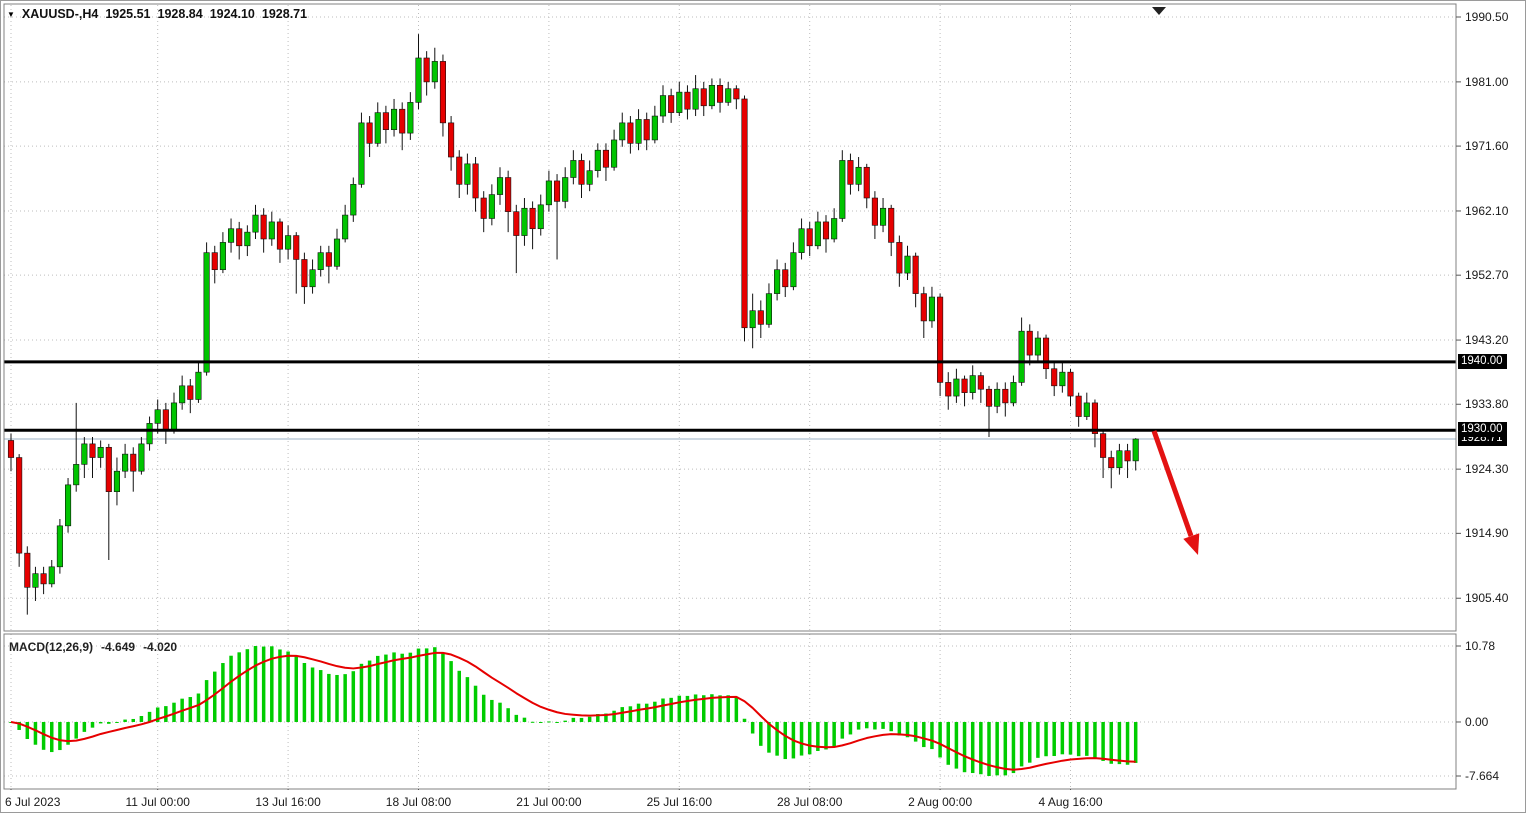 The width and height of the screenshot is (1526, 813). I want to click on macd-name: MACD(12,26,9), so click(51, 647).